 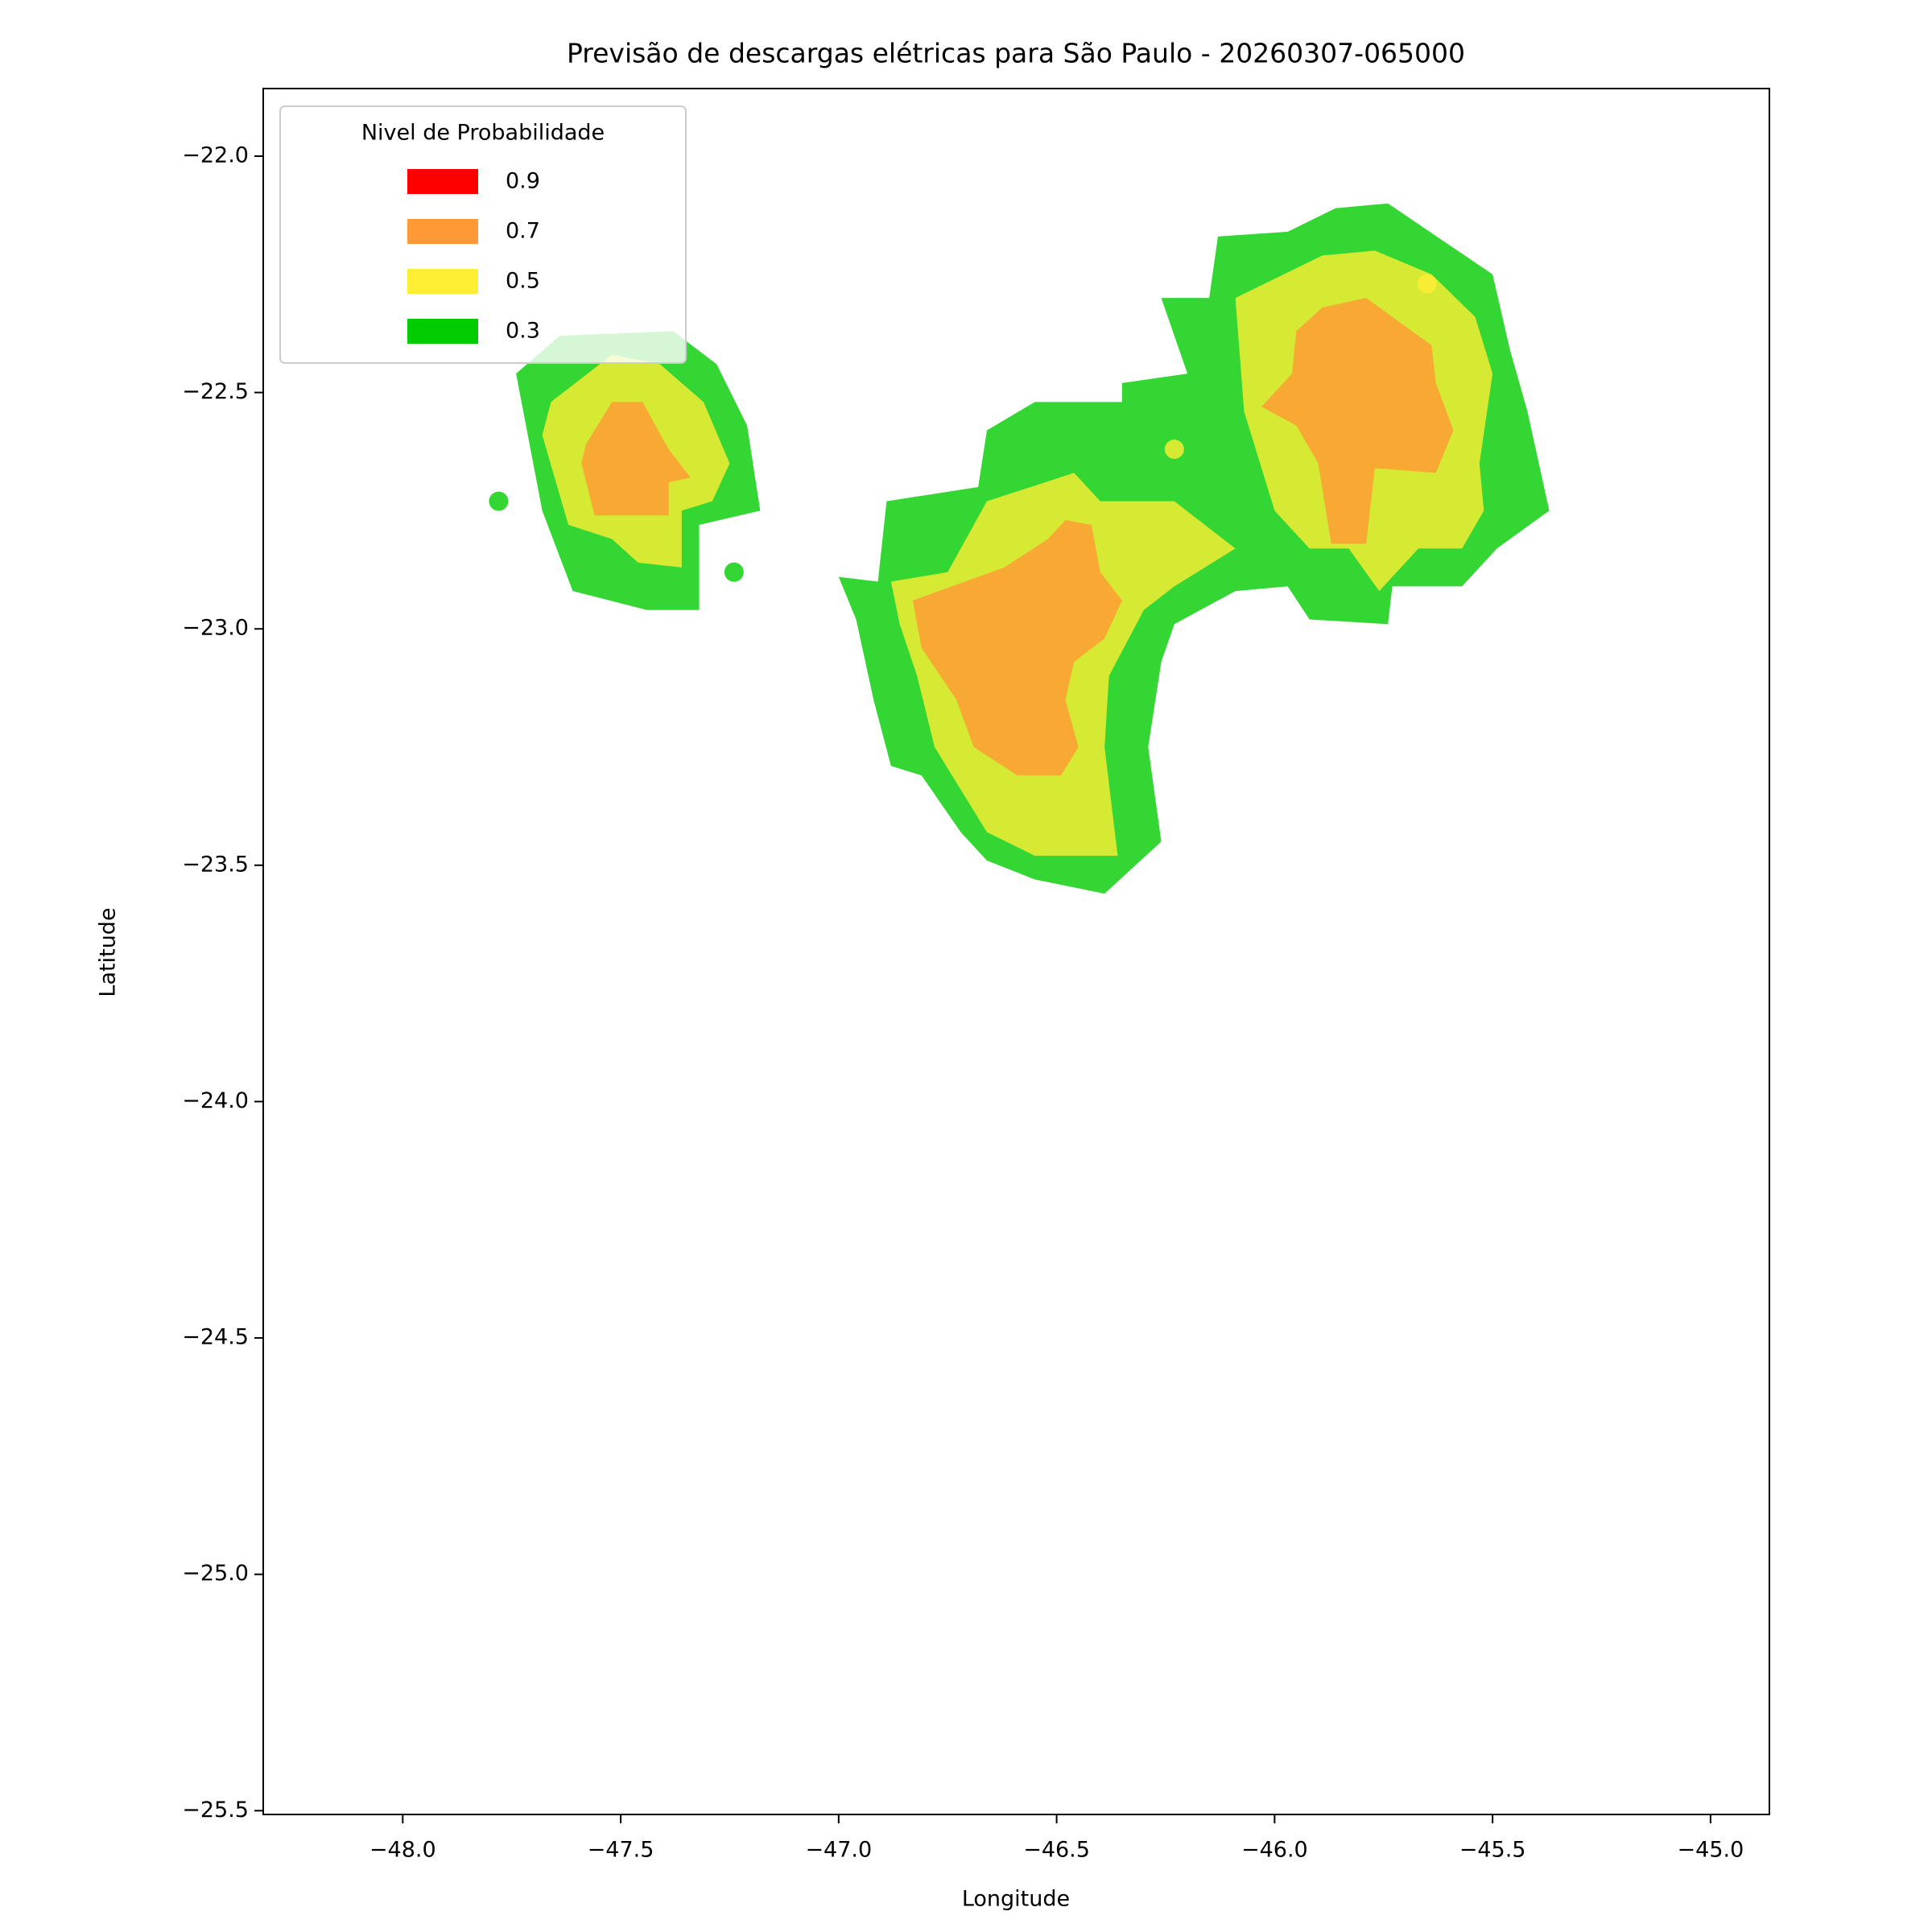 What do you see at coordinates (621, 1851) in the screenshot?
I see `x-tick-label: −47.5` at bounding box center [621, 1851].